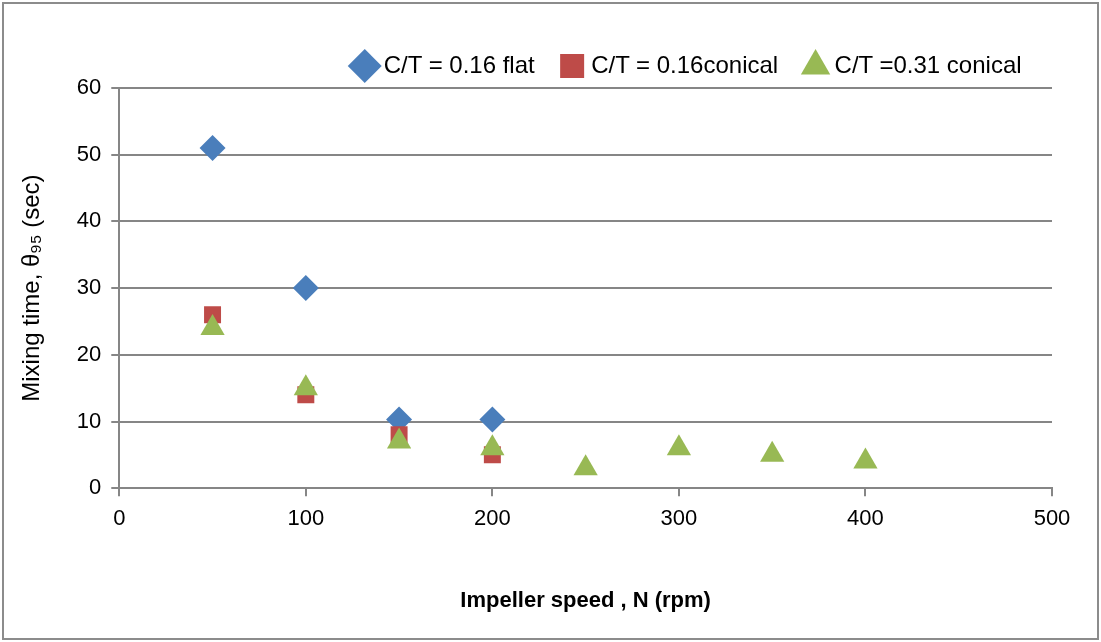 The height and width of the screenshot is (642, 1101). I want to click on x-tick-label: 0, so click(119, 518).